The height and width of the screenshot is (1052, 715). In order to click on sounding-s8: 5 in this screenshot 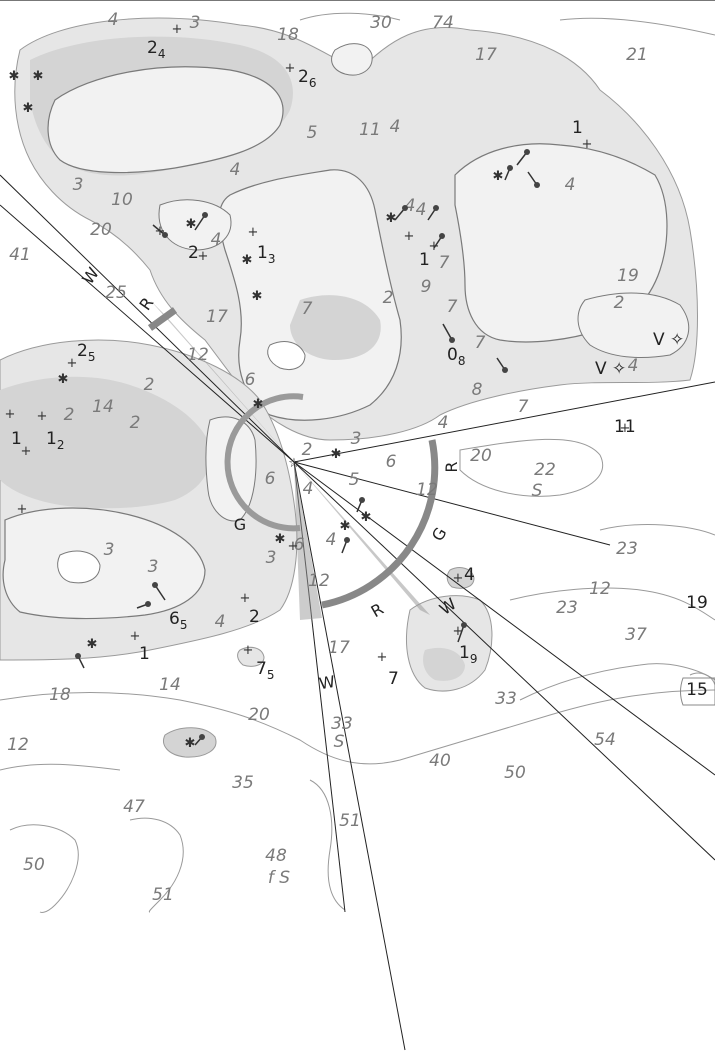, I will do `click(312, 133)`.